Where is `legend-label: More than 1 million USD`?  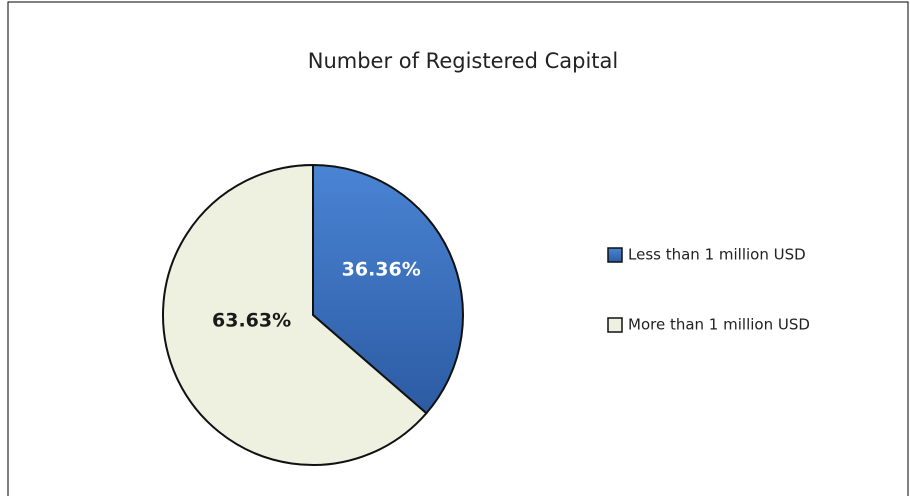
legend-label: More than 1 million USD is located at coordinates (719, 325).